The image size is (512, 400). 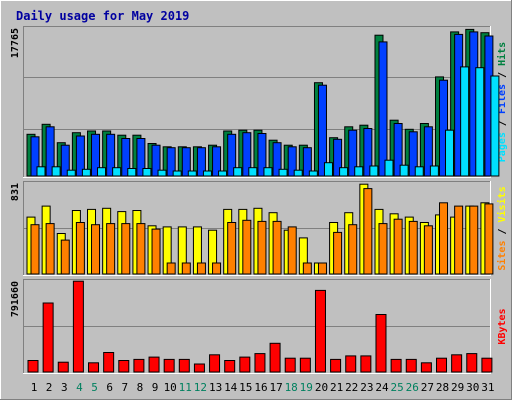 What do you see at coordinates (34, 387) in the screenshot?
I see `x-tick-label-day-1: 1` at bounding box center [34, 387].